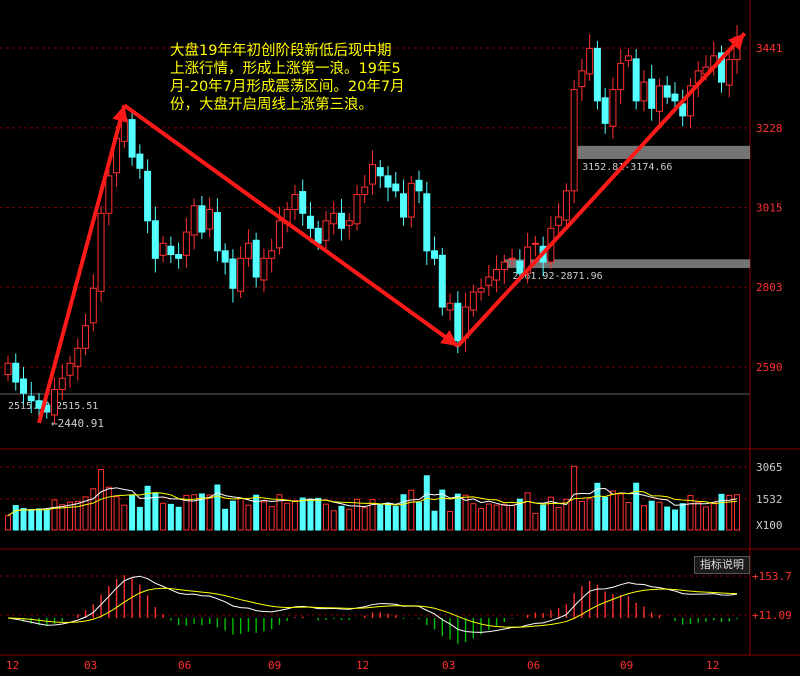 This screenshot has height=676, width=800. Describe the element at coordinates (769, 48) in the screenshot. I see `y-tick-label: 3441` at that location.